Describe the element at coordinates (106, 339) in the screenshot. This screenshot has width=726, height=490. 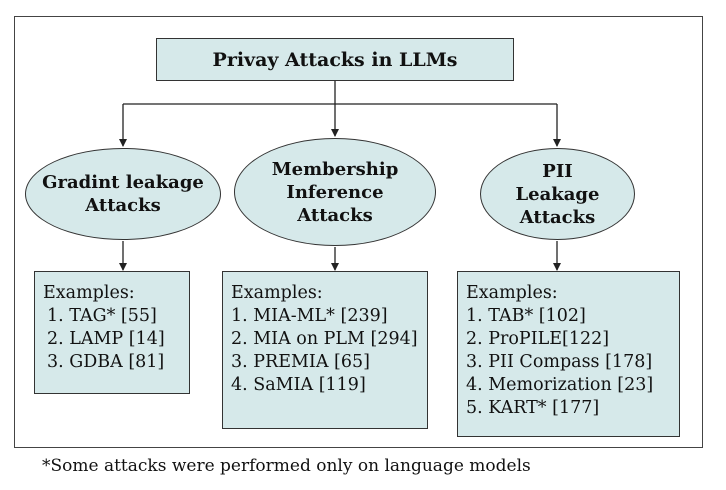
I see `example-item: 2. LAMP [14]` at that location.